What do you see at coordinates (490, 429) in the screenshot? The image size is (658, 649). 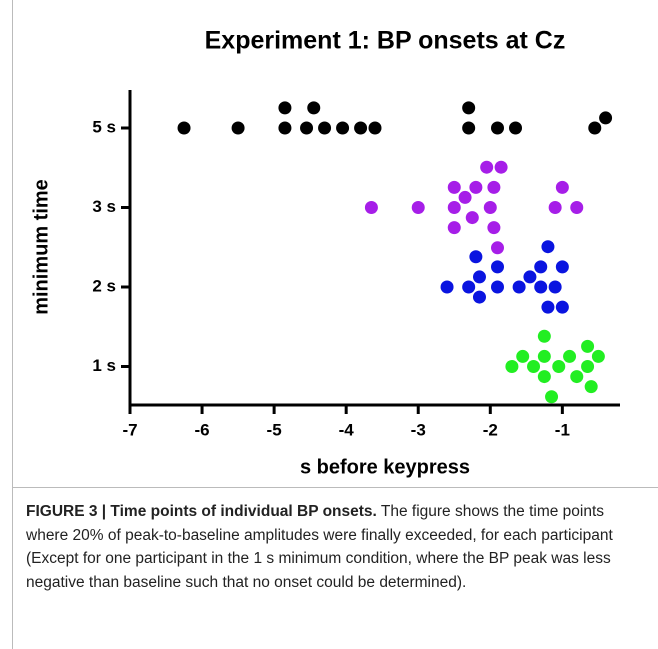 I see `x-tick-label: -2` at bounding box center [490, 429].